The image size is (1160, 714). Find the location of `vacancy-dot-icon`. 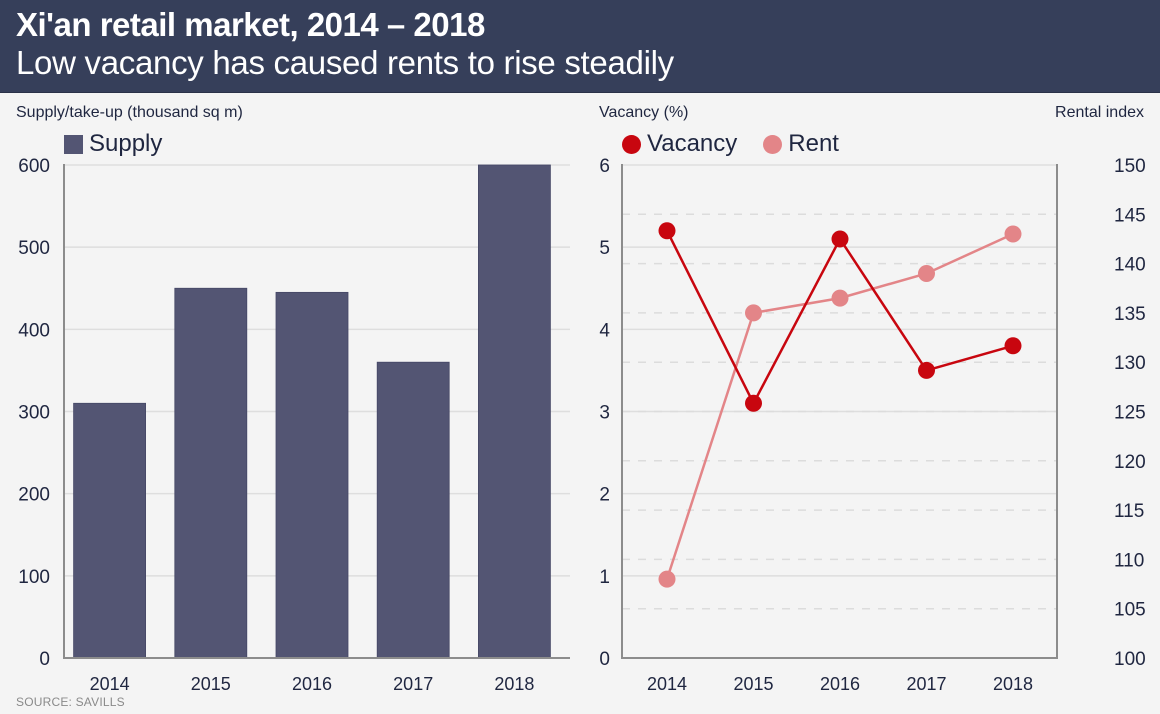

vacancy-dot-icon is located at coordinates (631, 144).